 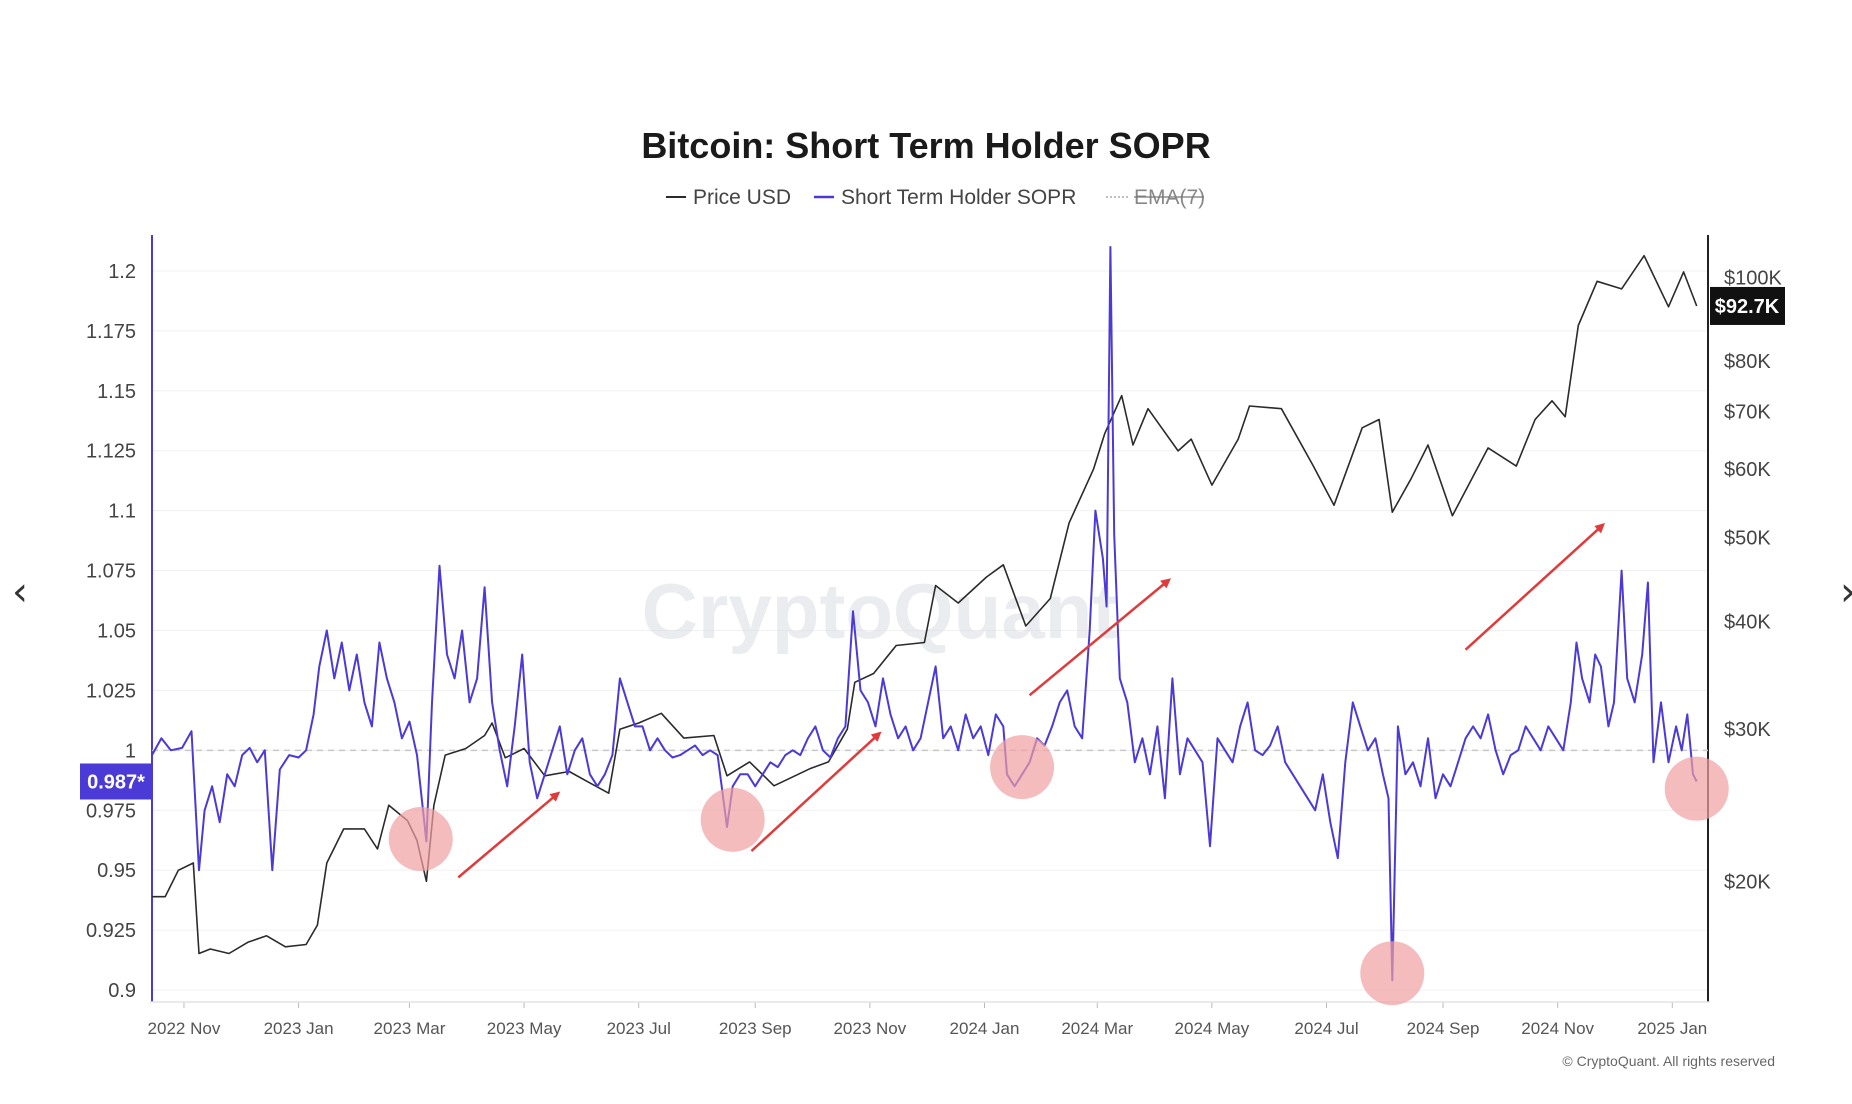 I want to click on current-sopr-badge: 0.987*, so click(x=116, y=781).